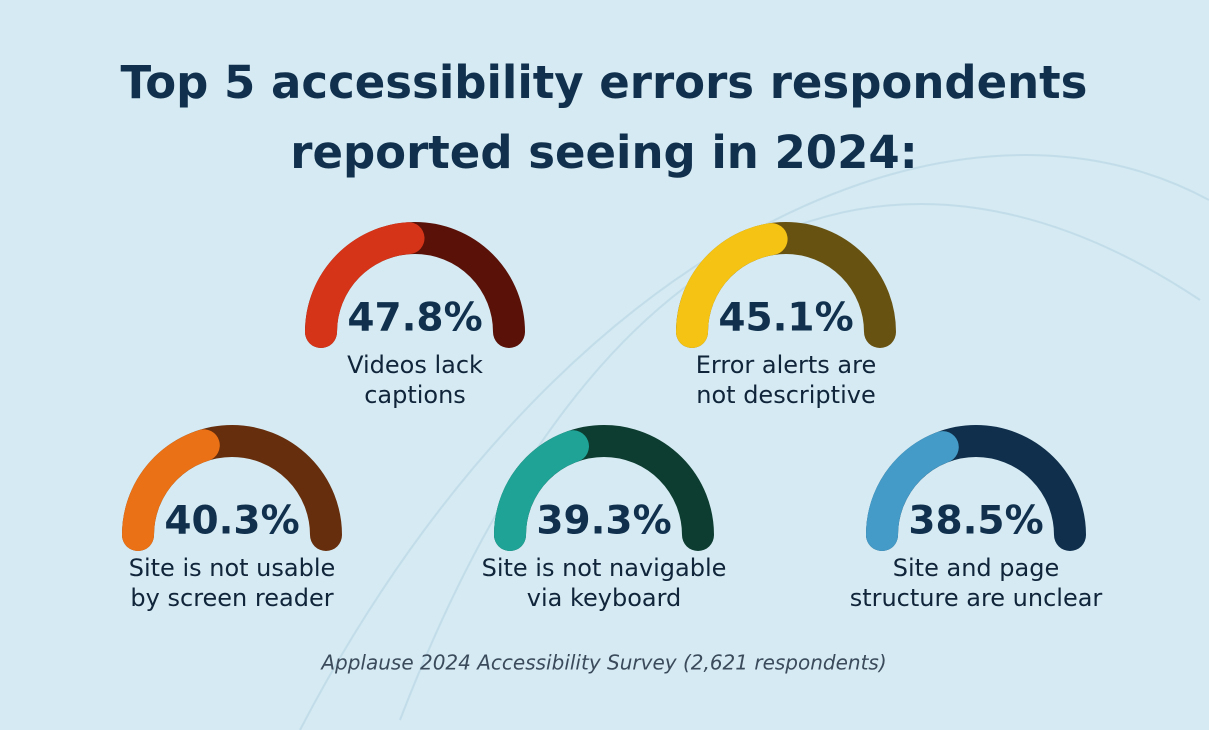  What do you see at coordinates (604, 598) in the screenshot?
I see `category-label: via keyboard` at bounding box center [604, 598].